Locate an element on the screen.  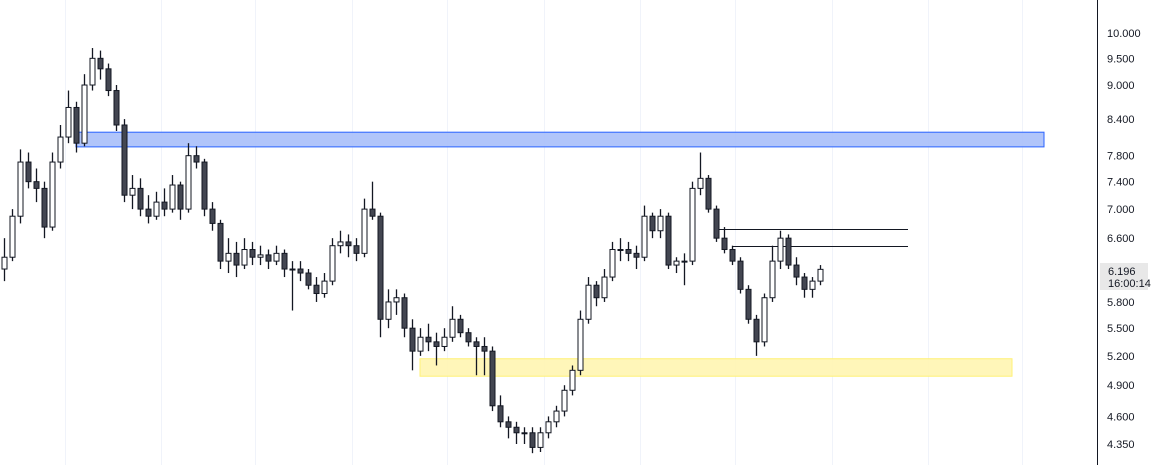
price-tick-label: 6.600 is located at coordinates (1121, 239).